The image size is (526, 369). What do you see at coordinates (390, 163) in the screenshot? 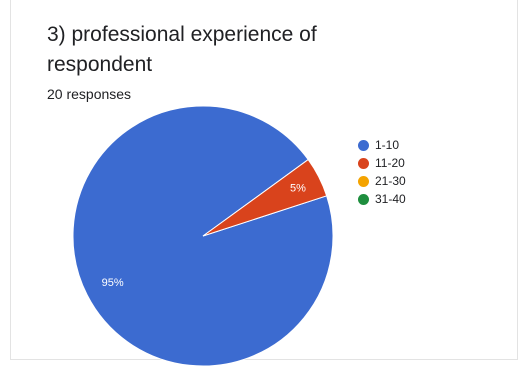
I see `legend-label-11-20: 11-20` at bounding box center [390, 163].